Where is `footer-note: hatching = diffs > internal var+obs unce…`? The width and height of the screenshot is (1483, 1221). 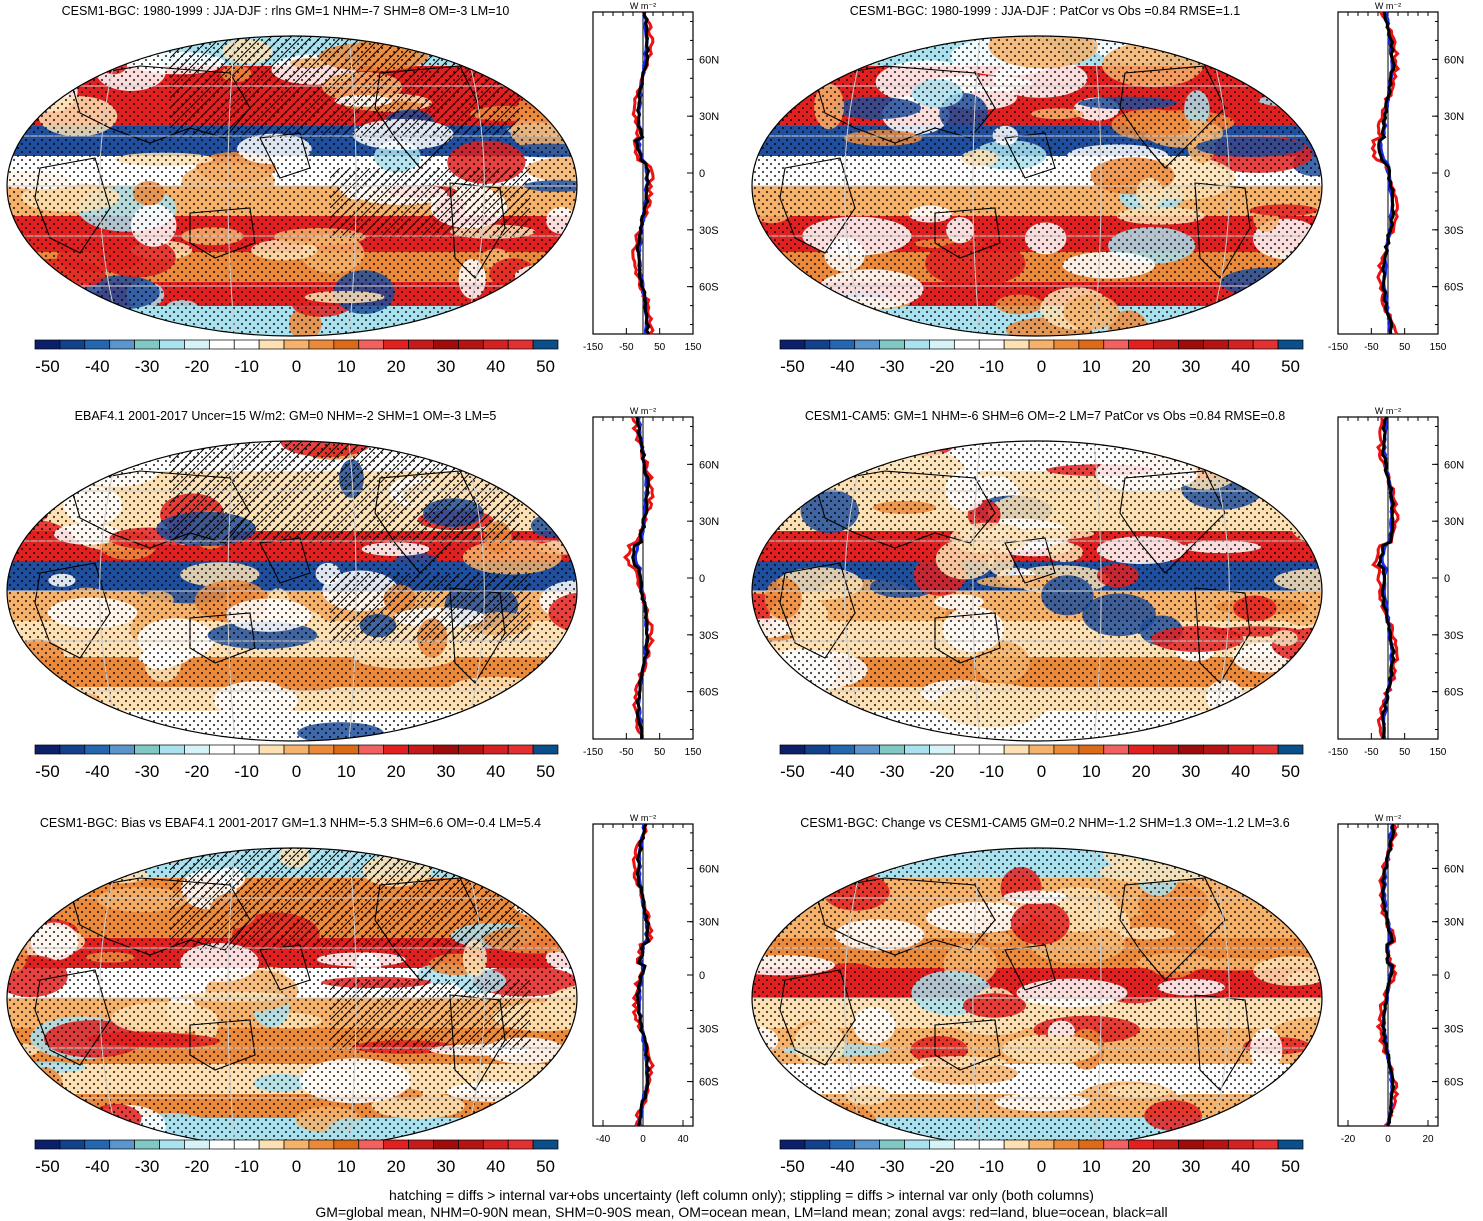 footer-note: hatching = diffs > internal var+obs unce… is located at coordinates (741, 1204).